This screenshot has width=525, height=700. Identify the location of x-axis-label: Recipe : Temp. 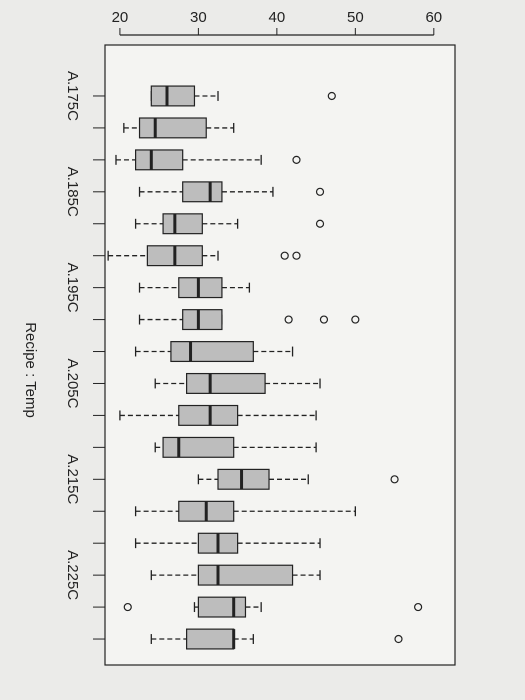
(30, 370).